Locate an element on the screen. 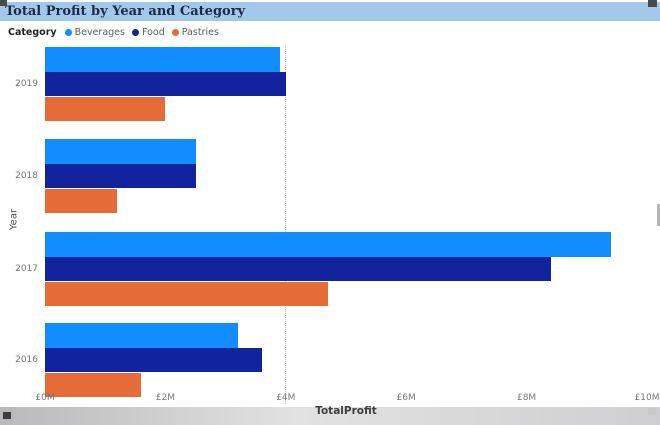 The width and height of the screenshot is (660, 425). alignment-guide-dotted-line is located at coordinates (285, 224).